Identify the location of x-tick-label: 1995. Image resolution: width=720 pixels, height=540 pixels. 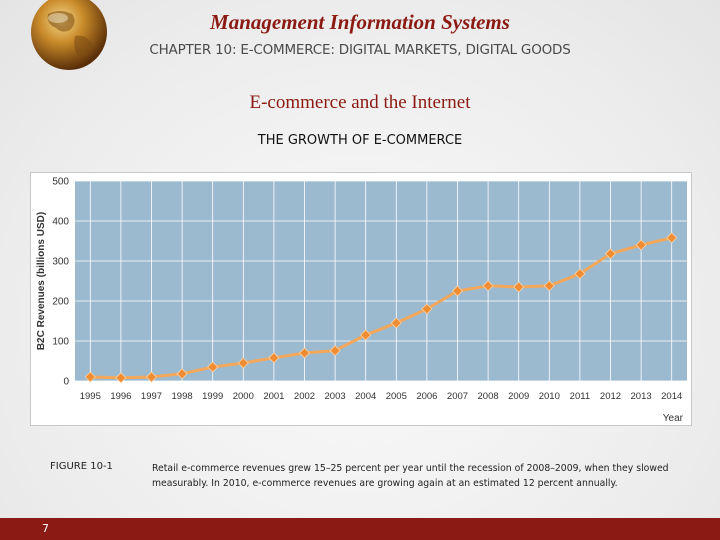
(90, 396).